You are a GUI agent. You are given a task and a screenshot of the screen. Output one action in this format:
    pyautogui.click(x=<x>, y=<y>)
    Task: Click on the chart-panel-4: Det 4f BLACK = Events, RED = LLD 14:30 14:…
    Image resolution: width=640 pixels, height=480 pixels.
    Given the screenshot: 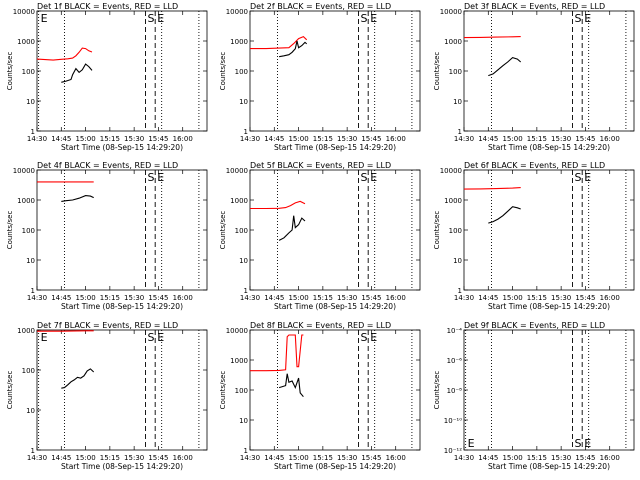 What is the action you would take?
    pyautogui.click(x=107, y=236)
    